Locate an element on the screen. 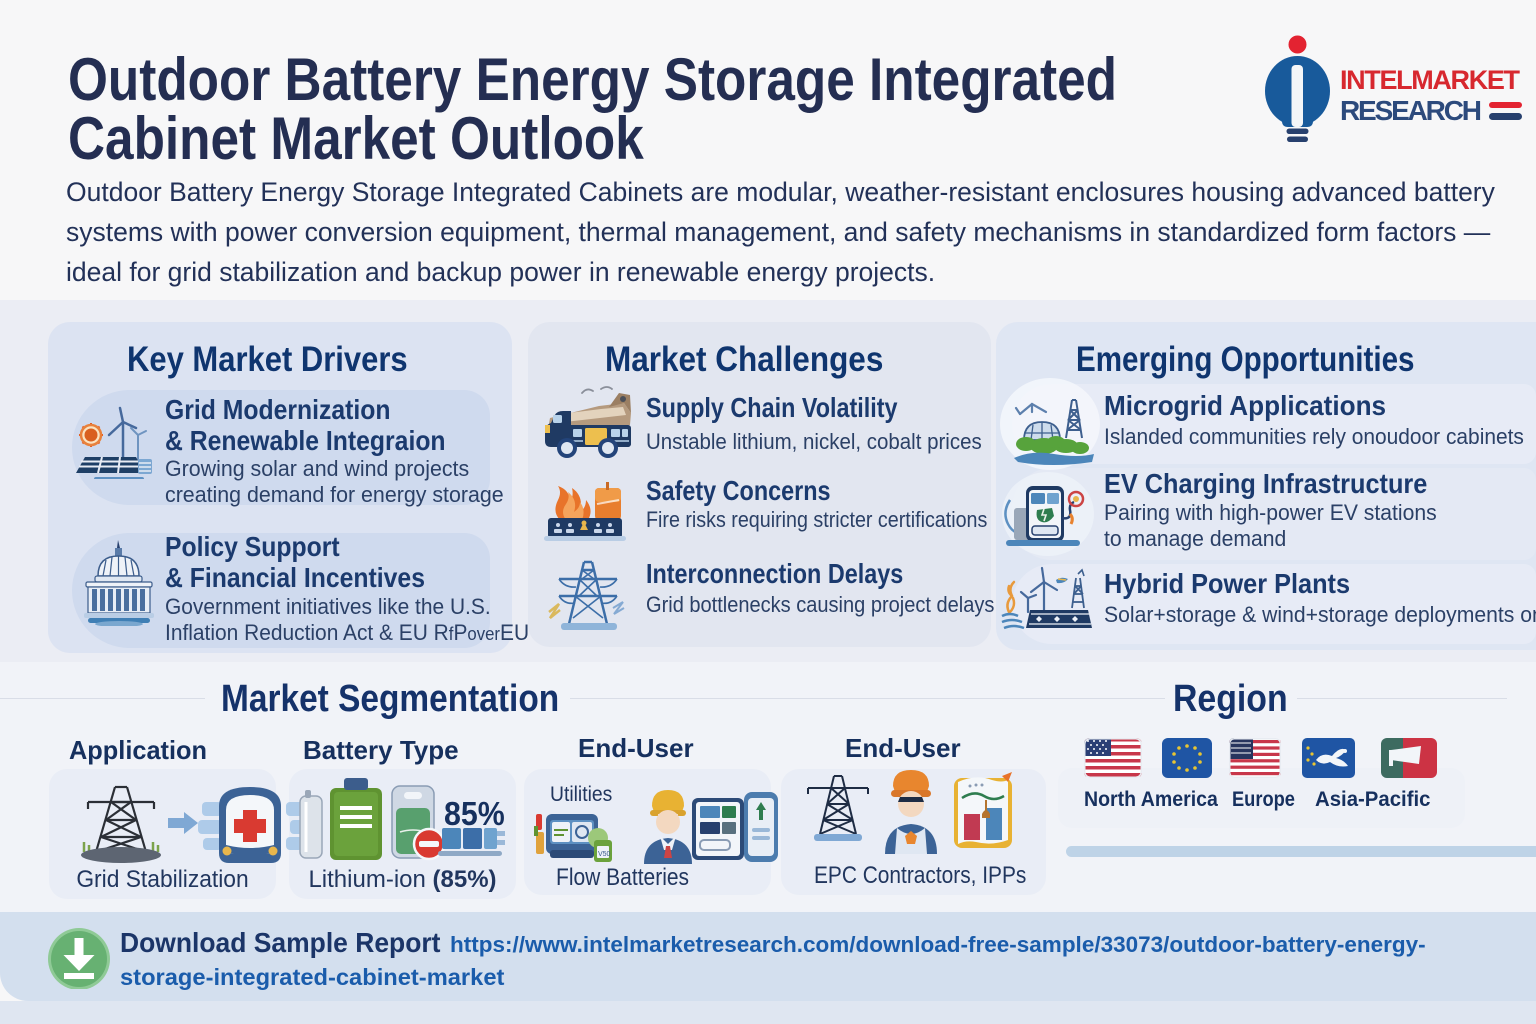  svg-text: V50 is located at coordinates (604, 854).